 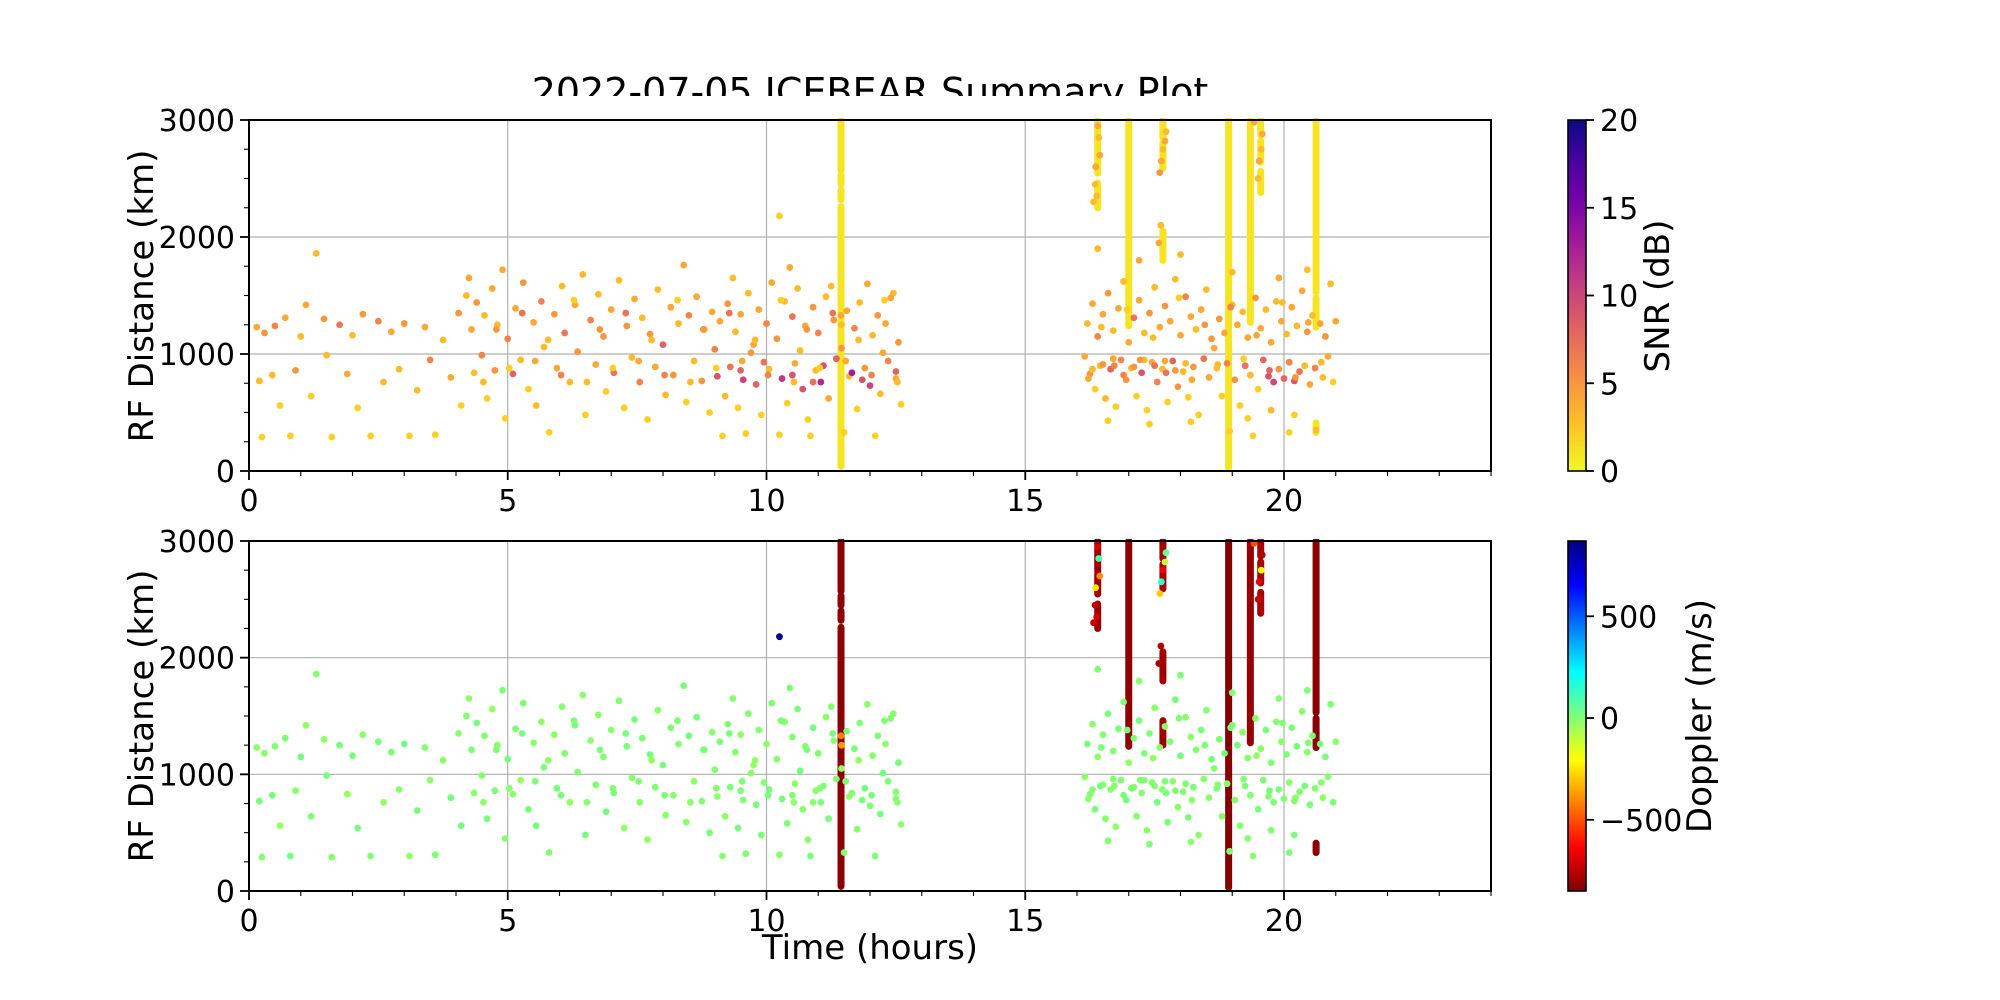 I want to click on cbar-snr-tick-label: 15, so click(x=1619, y=209).